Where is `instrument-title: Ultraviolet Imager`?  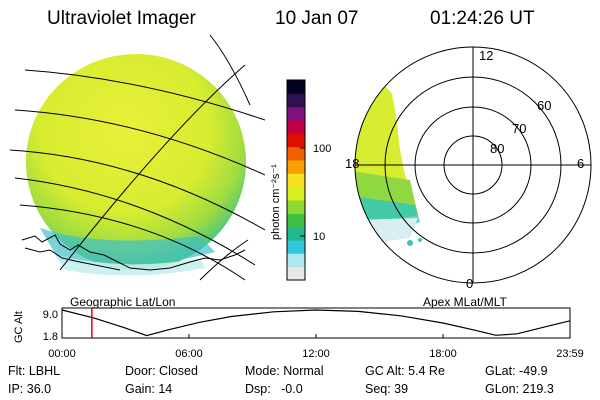 instrument-title: Ultraviolet Imager is located at coordinates (121, 18).